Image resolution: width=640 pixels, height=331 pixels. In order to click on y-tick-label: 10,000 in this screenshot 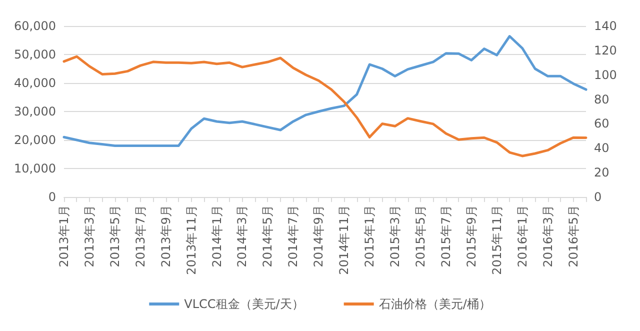, I will do `click(35, 169)`.